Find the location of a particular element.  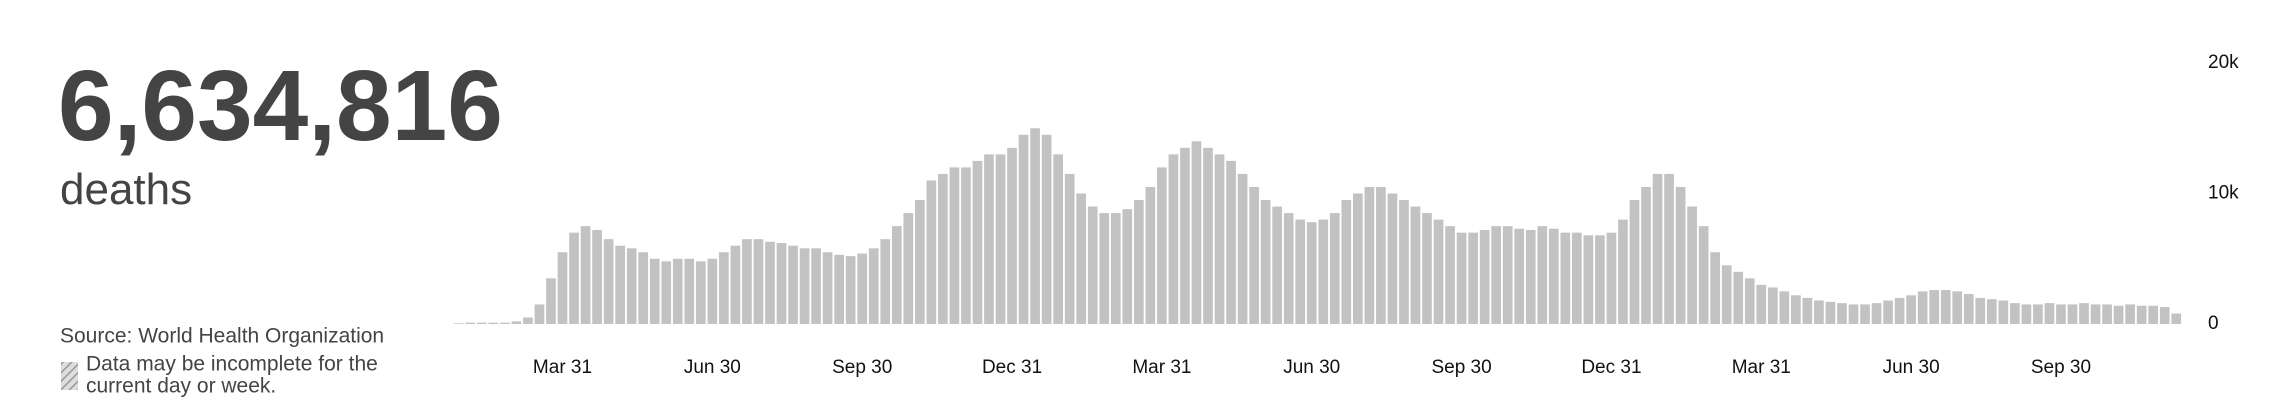

x-tick-label: Jun 30 is located at coordinates (1311, 367).